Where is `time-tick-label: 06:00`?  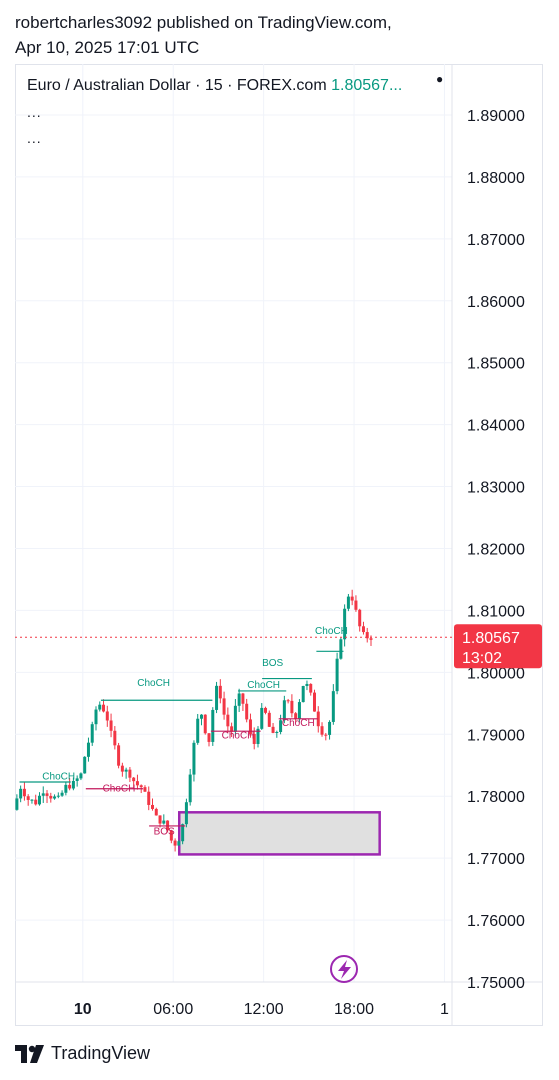 time-tick-label: 06:00 is located at coordinates (173, 1009).